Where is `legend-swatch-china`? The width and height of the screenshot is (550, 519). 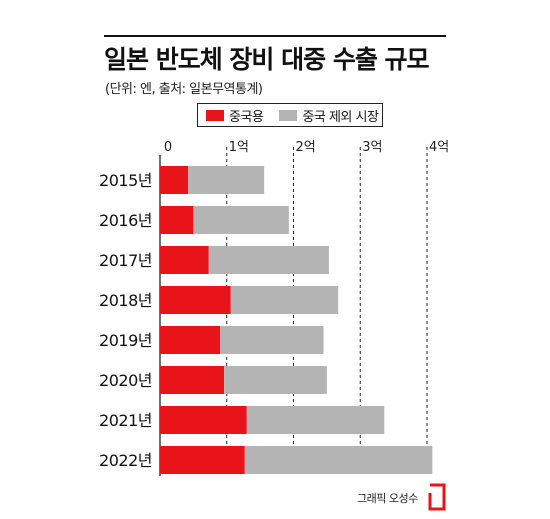 legend-swatch-china is located at coordinates (215, 115).